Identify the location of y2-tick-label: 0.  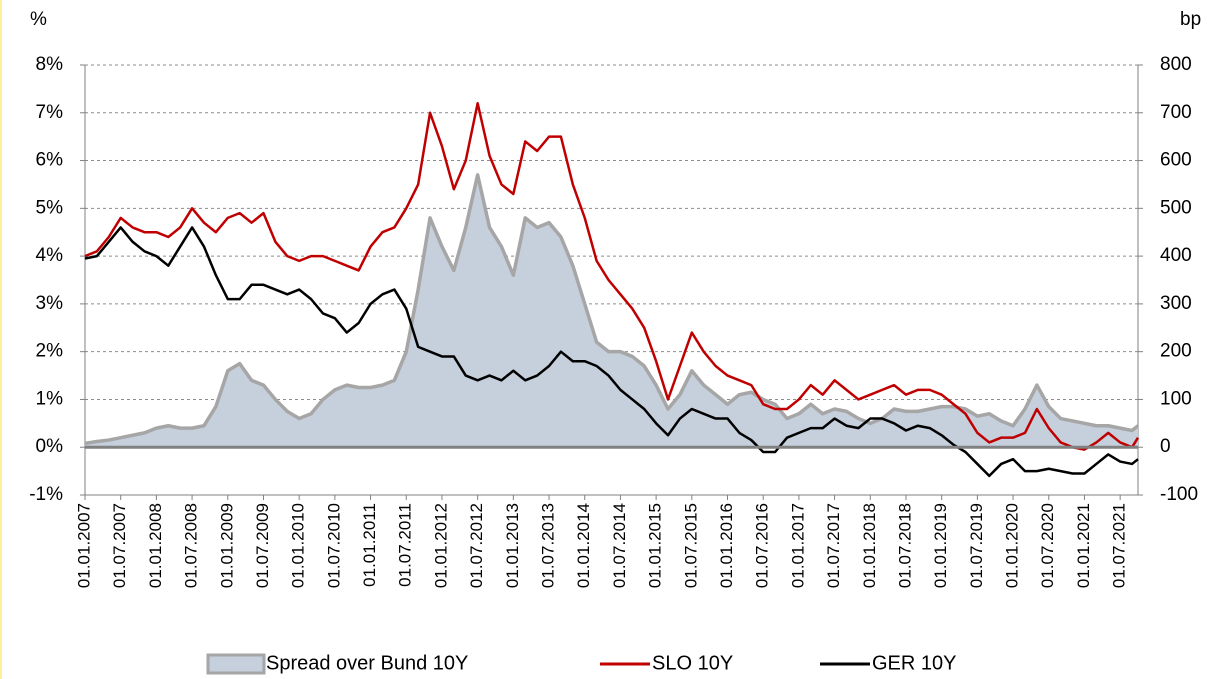
(1165, 446).